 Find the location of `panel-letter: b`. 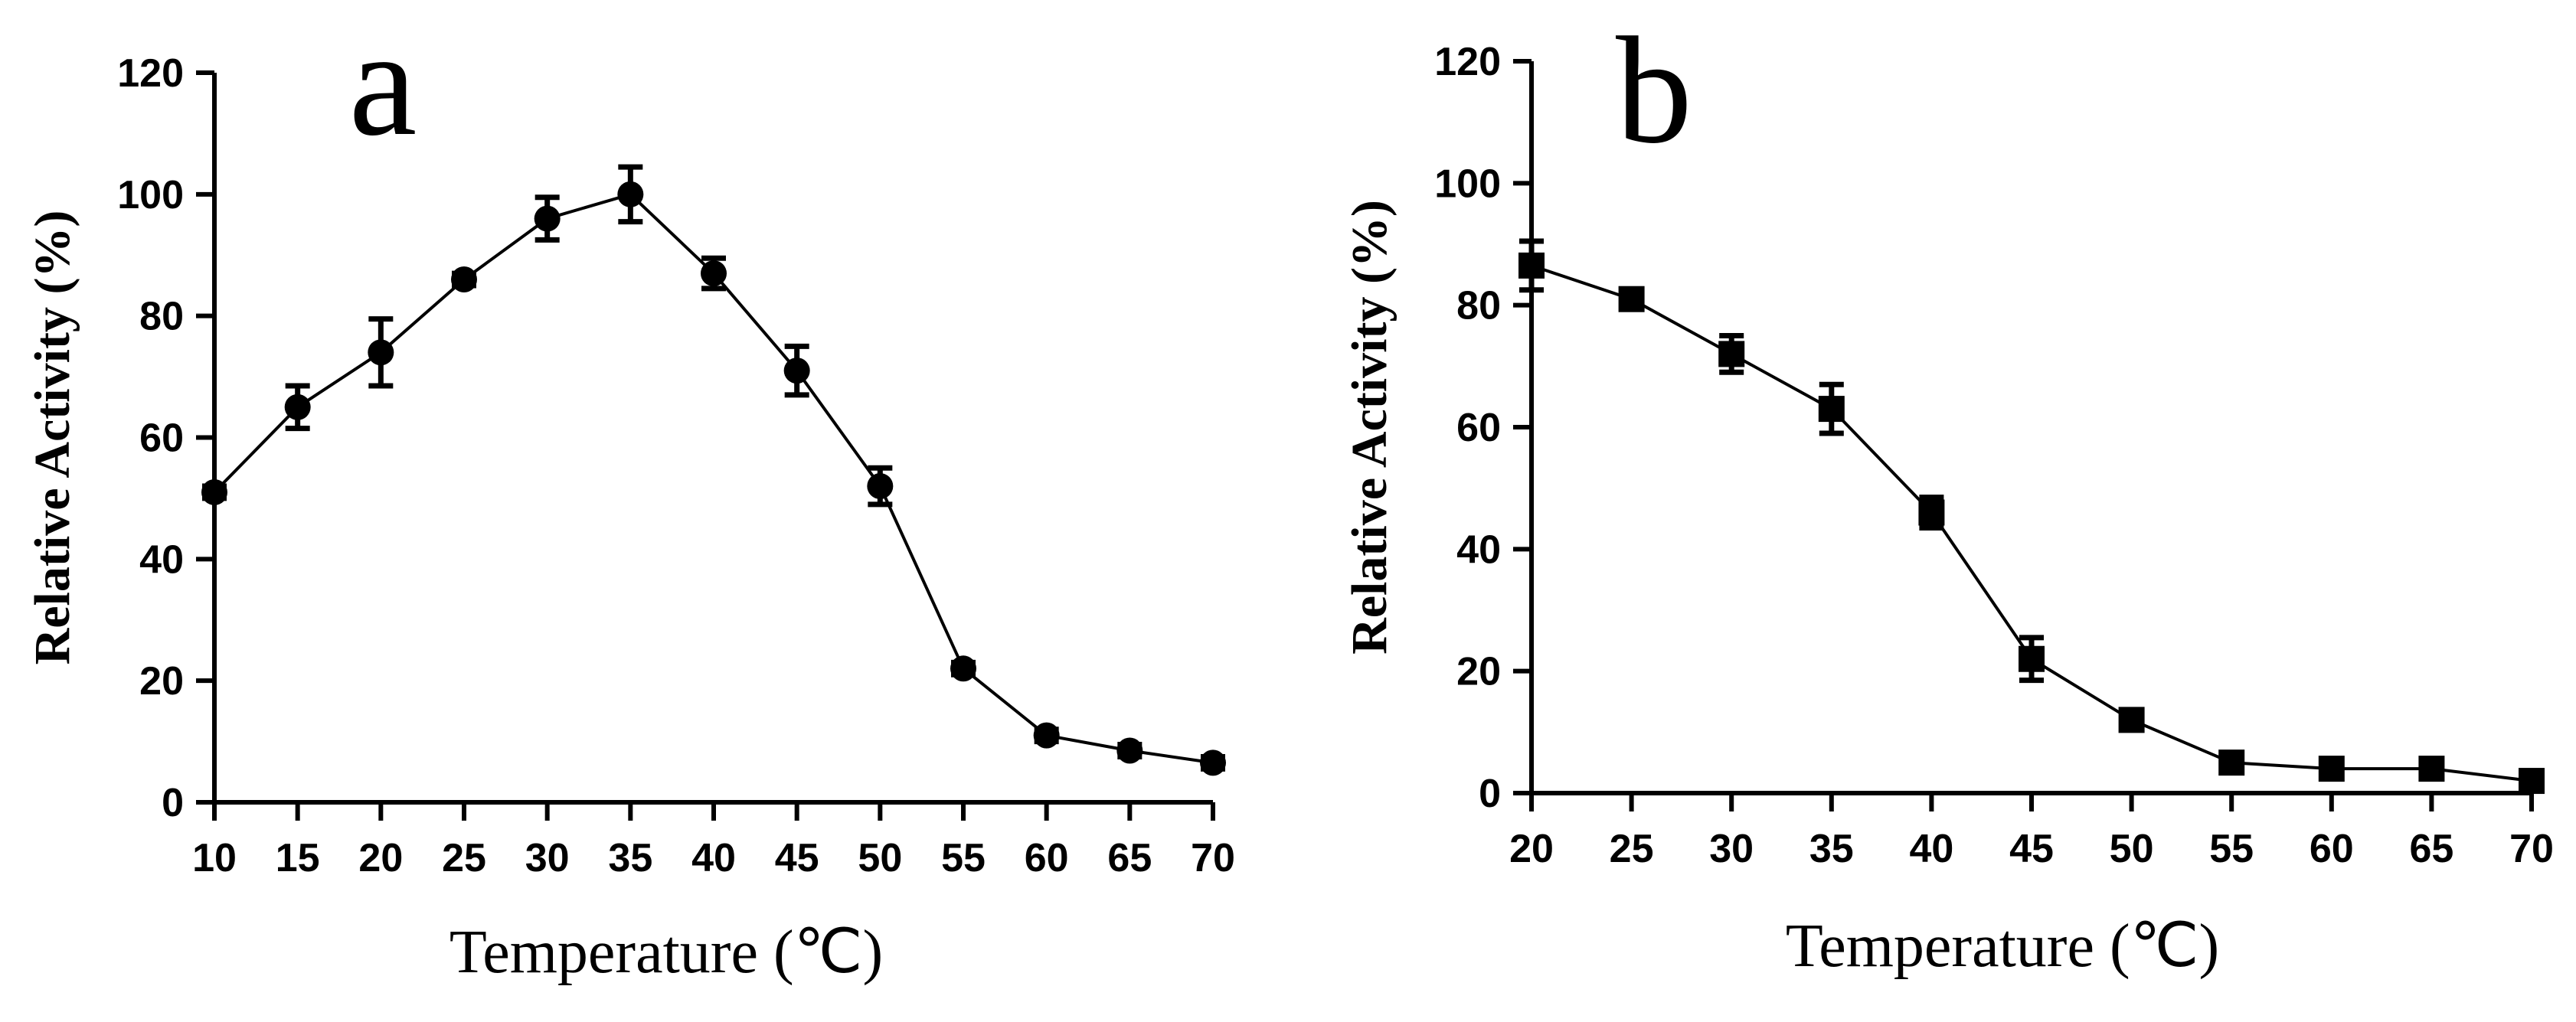

panel-letter: b is located at coordinates (1654, 90).